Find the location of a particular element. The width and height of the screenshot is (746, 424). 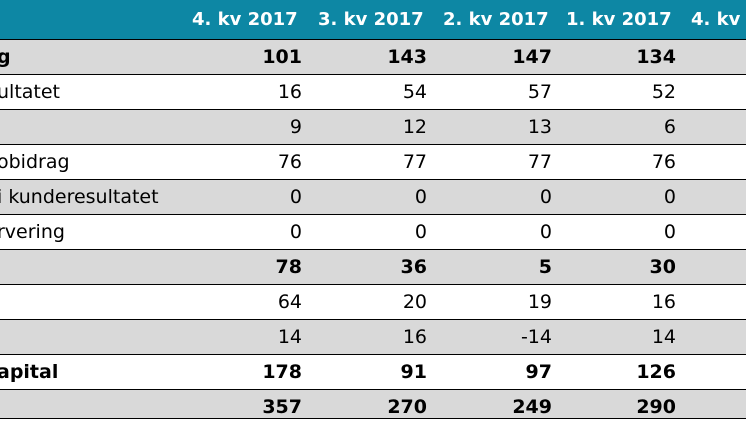

table-row: 9 12 13 6 is located at coordinates (373, 126).